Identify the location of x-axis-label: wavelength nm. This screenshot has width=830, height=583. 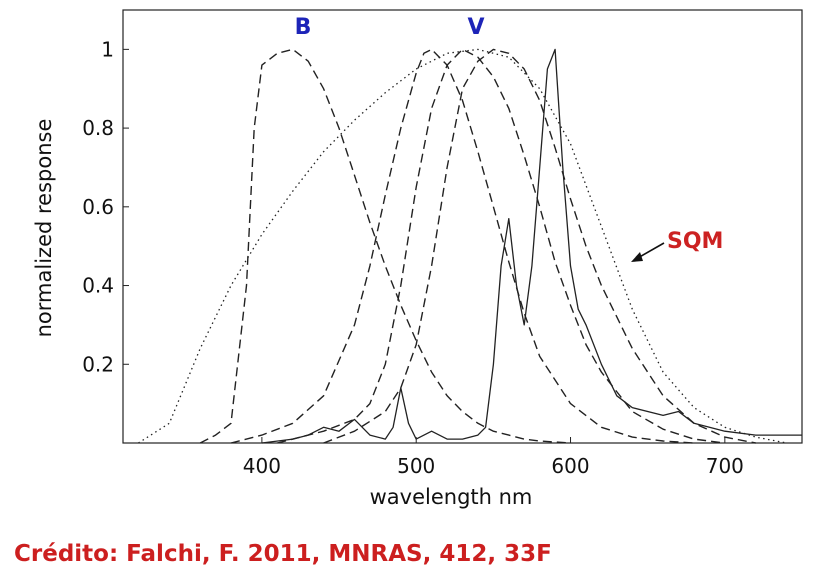
(451, 497).